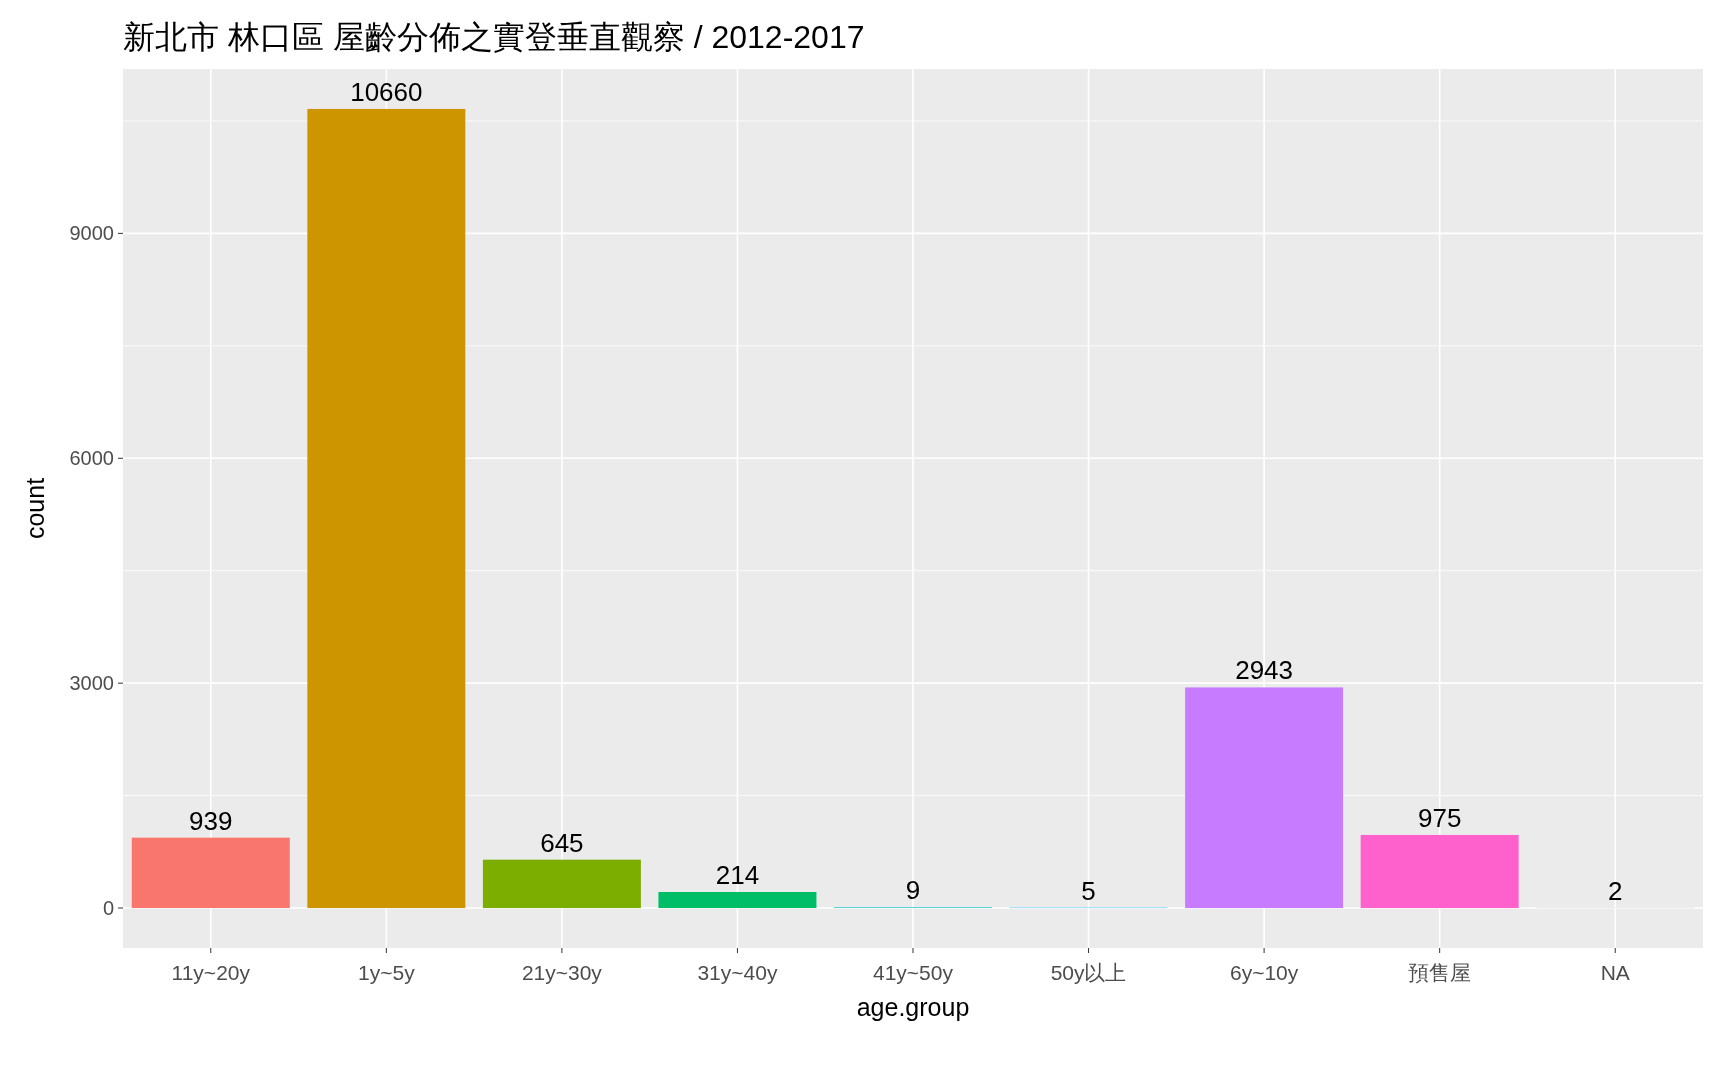 The height and width of the screenshot is (1067, 1728). Describe the element at coordinates (1264, 972) in the screenshot. I see `x-tick-label: 6y~10y` at that location.